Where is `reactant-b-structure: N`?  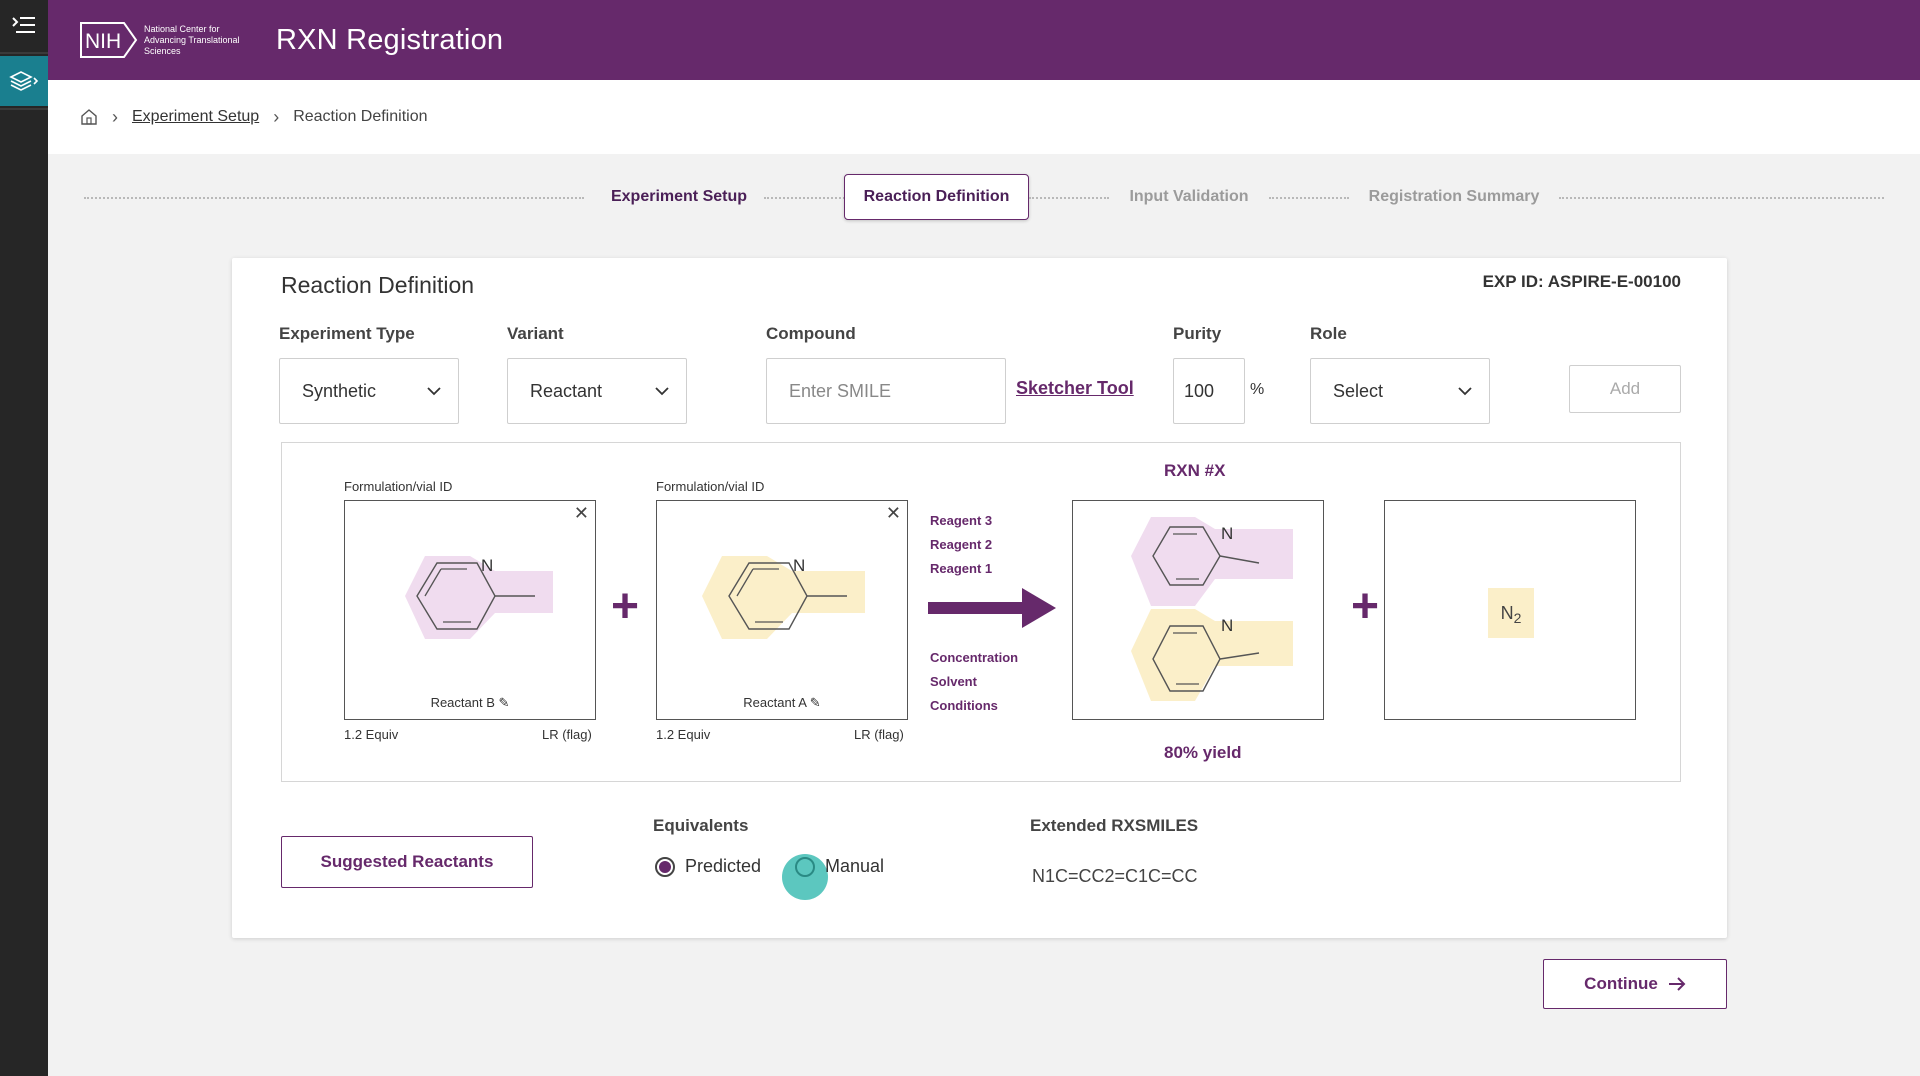
reactant-b-structure: N is located at coordinates (479, 597).